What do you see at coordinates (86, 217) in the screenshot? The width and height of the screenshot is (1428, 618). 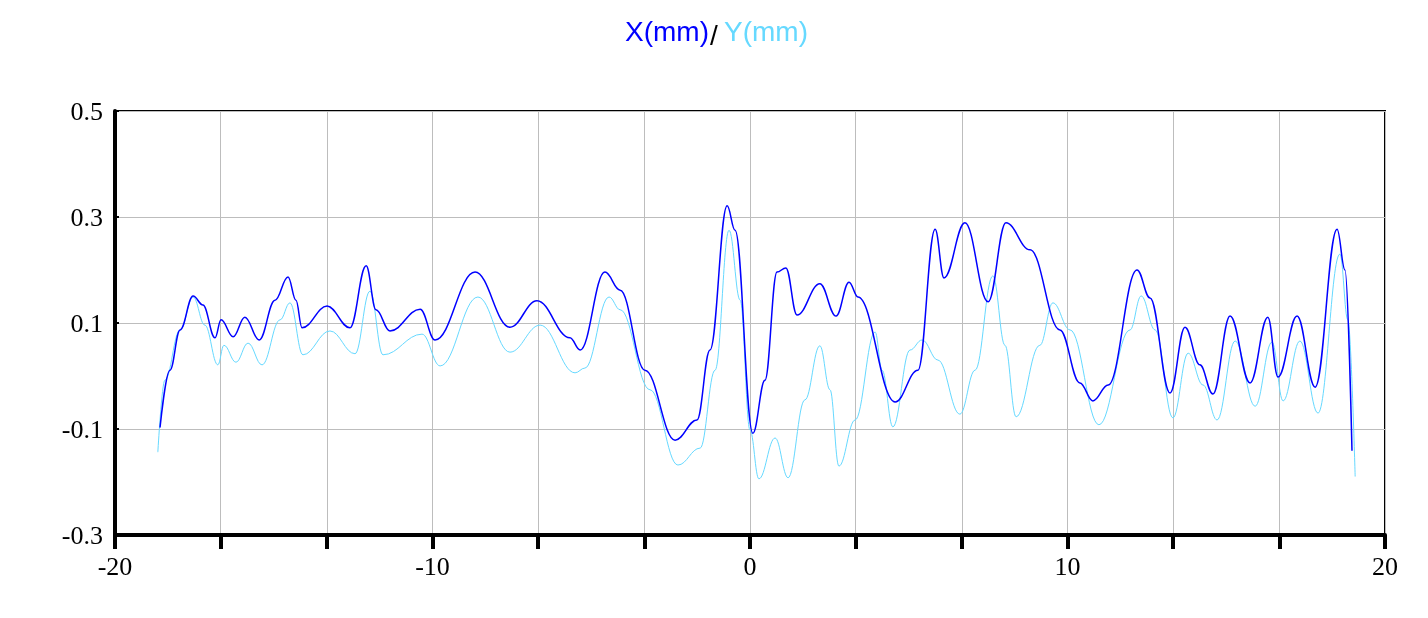 I see `y-tick-label: 0.3` at bounding box center [86, 217].